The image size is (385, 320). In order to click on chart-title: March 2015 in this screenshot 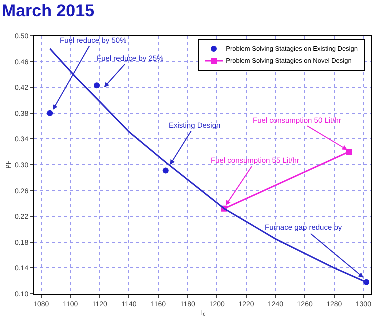, I will do `click(48, 11)`.